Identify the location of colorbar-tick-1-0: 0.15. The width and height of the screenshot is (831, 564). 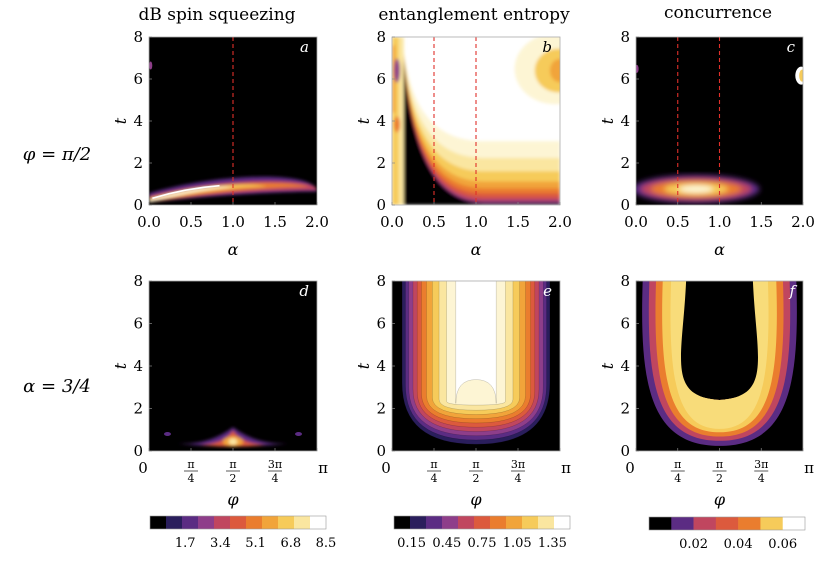
(411, 543).